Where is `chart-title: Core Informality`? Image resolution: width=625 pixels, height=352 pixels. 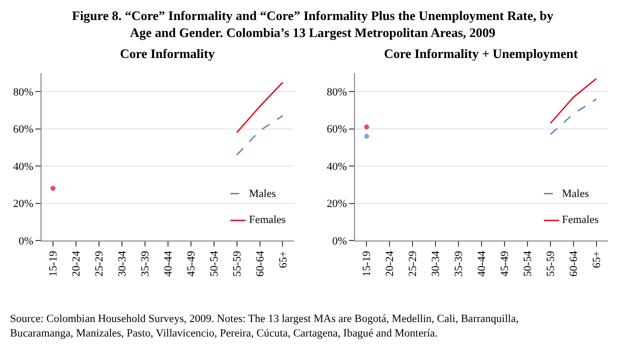
chart-title: Core Informality is located at coordinates (168, 53).